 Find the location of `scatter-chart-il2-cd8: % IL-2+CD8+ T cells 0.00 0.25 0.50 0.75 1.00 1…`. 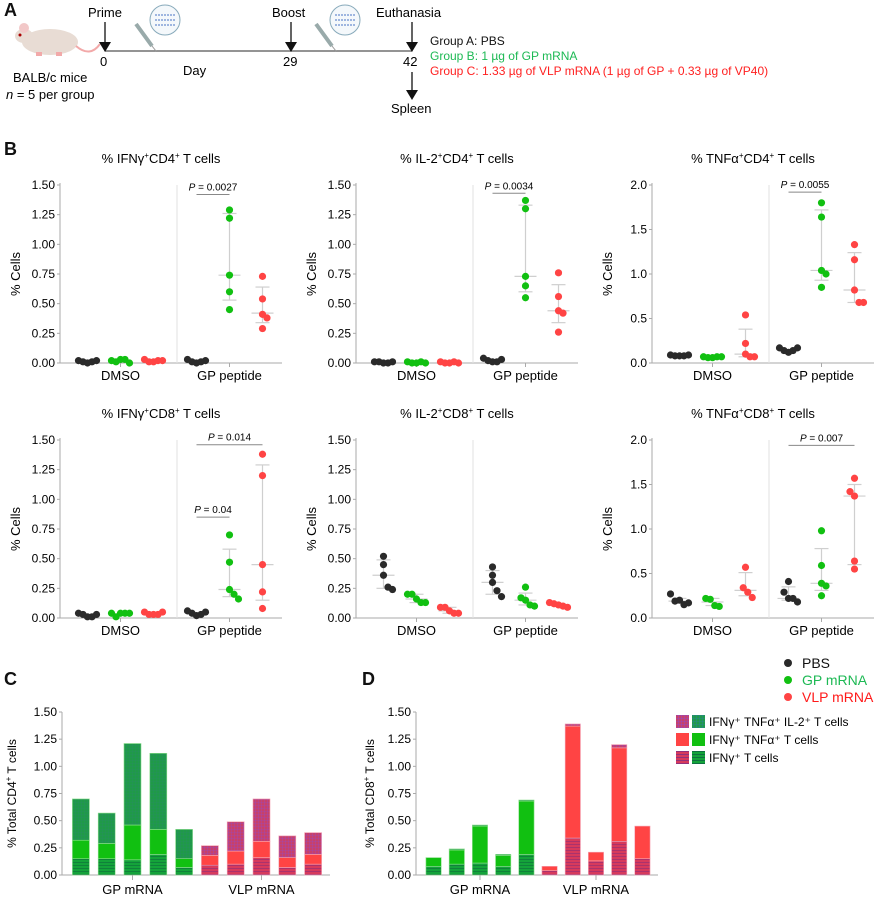

scatter-chart-il2-cd8: % IL-2+CD8+ T cells 0.00 0.25 0.50 0.75 1.00 1… is located at coordinates (441, 522).